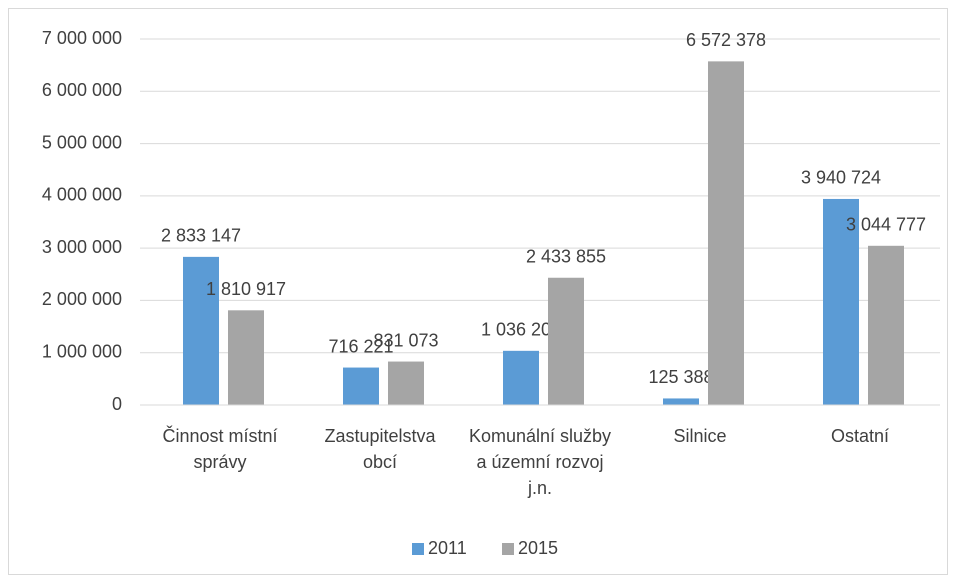 This screenshot has height=578, width=956. What do you see at coordinates (860, 436) in the screenshot?
I see `x-tick-label: Ostatní` at bounding box center [860, 436].